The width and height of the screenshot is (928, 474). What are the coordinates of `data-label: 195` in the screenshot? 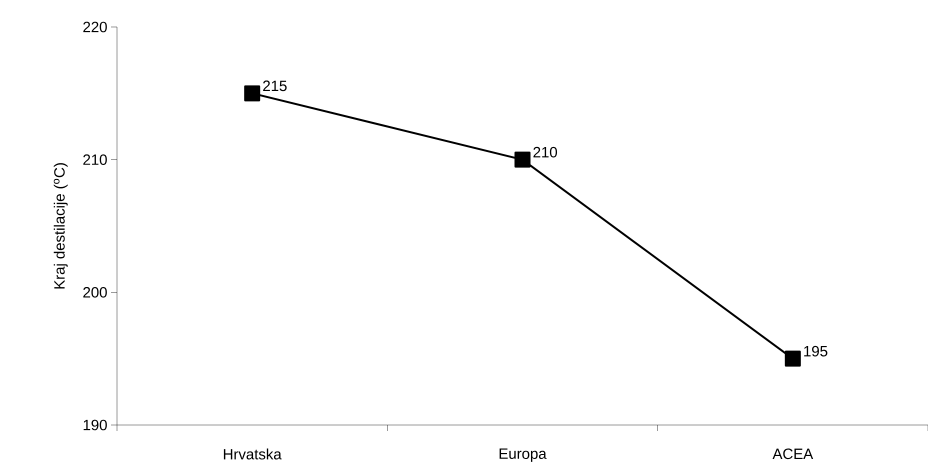 It's located at (816, 351).